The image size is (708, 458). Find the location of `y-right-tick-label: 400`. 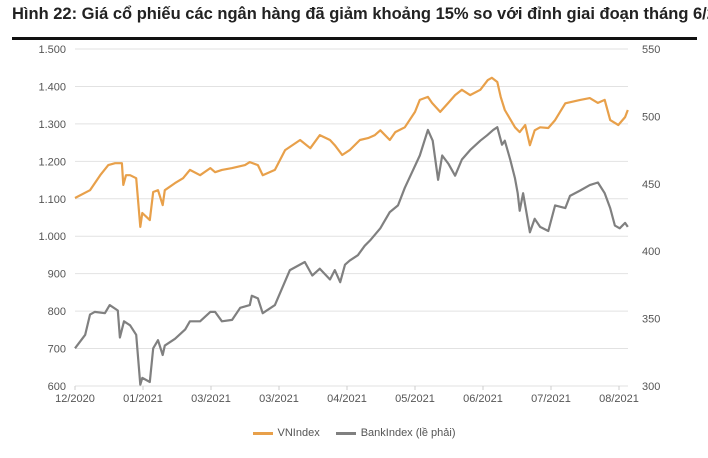

y-right-tick-label: 400 is located at coordinates (651, 252).